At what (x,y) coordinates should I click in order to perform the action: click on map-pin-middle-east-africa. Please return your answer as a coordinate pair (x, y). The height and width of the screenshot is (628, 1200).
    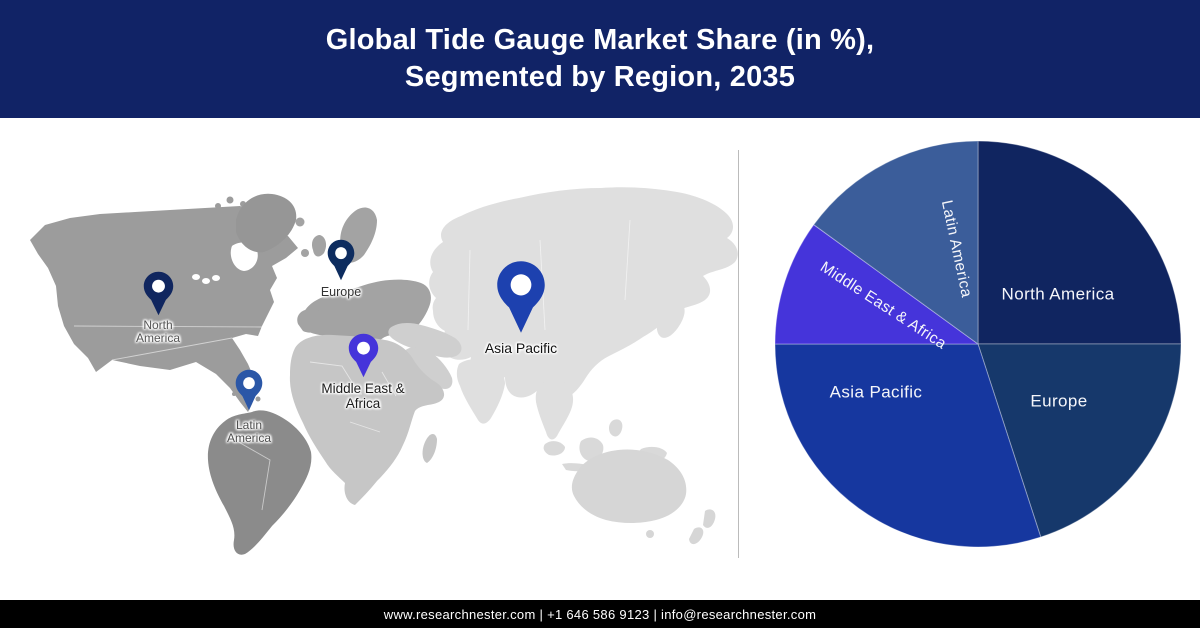
    Looking at the image, I should click on (363, 355).